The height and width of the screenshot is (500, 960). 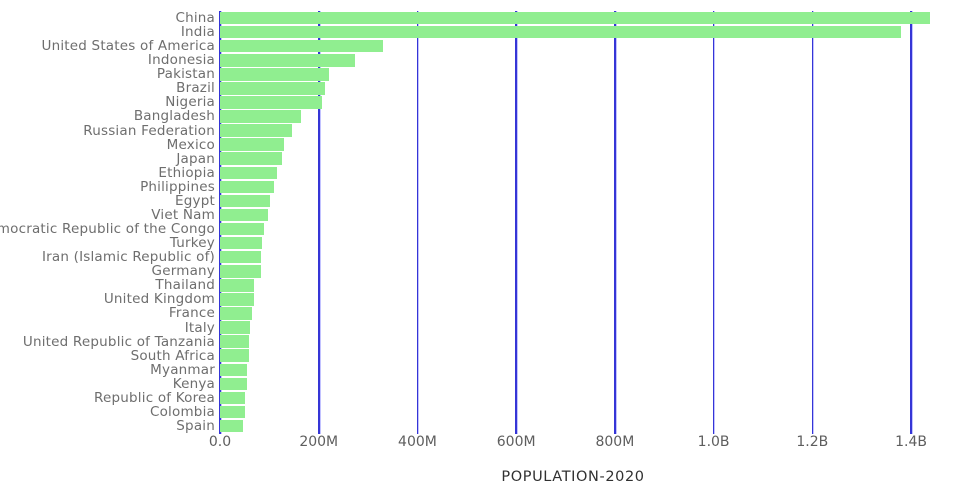 What do you see at coordinates (480, 327) in the screenshot?
I see `bar-row: Italy` at bounding box center [480, 327].